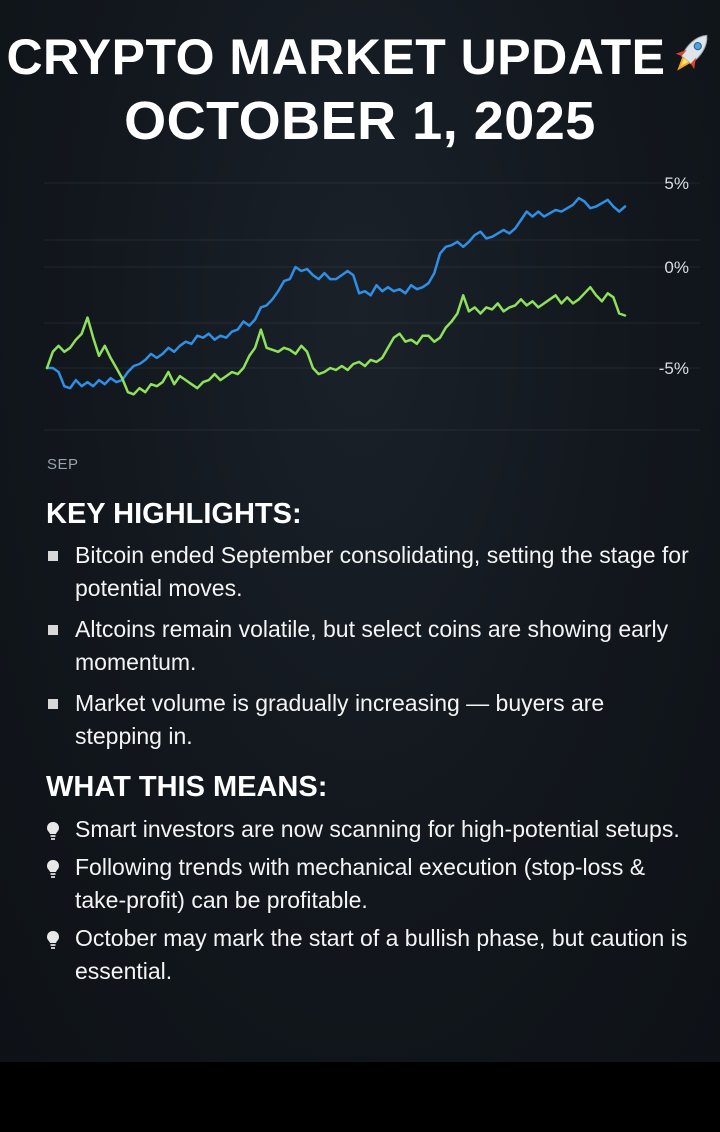  Describe the element at coordinates (63, 464) in the screenshot. I see `x-axis-label: SEP` at that location.